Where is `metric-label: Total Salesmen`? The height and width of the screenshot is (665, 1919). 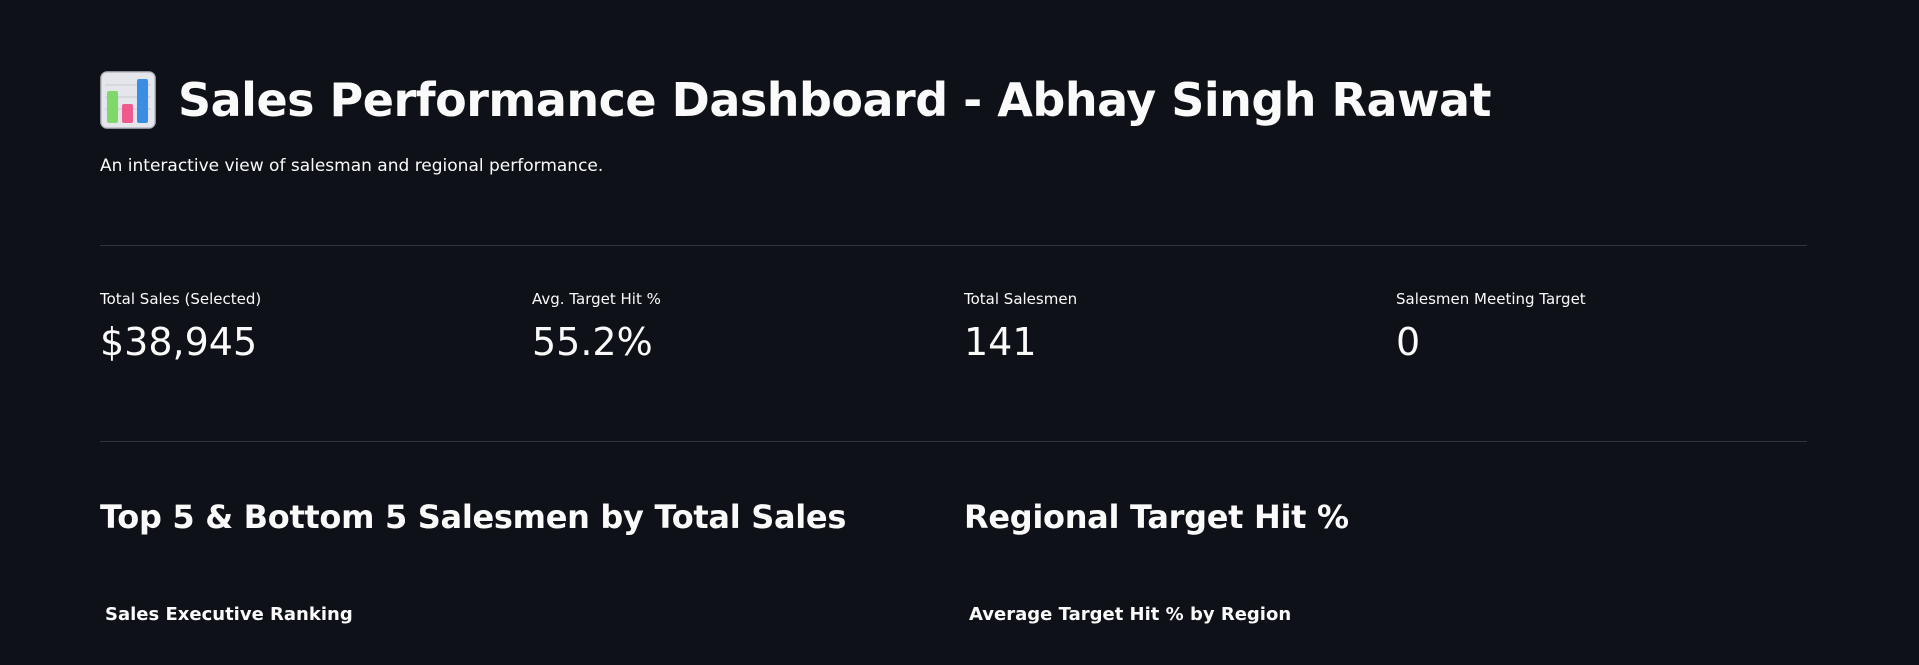
metric-label: Total Salesmen is located at coordinates (1021, 299).